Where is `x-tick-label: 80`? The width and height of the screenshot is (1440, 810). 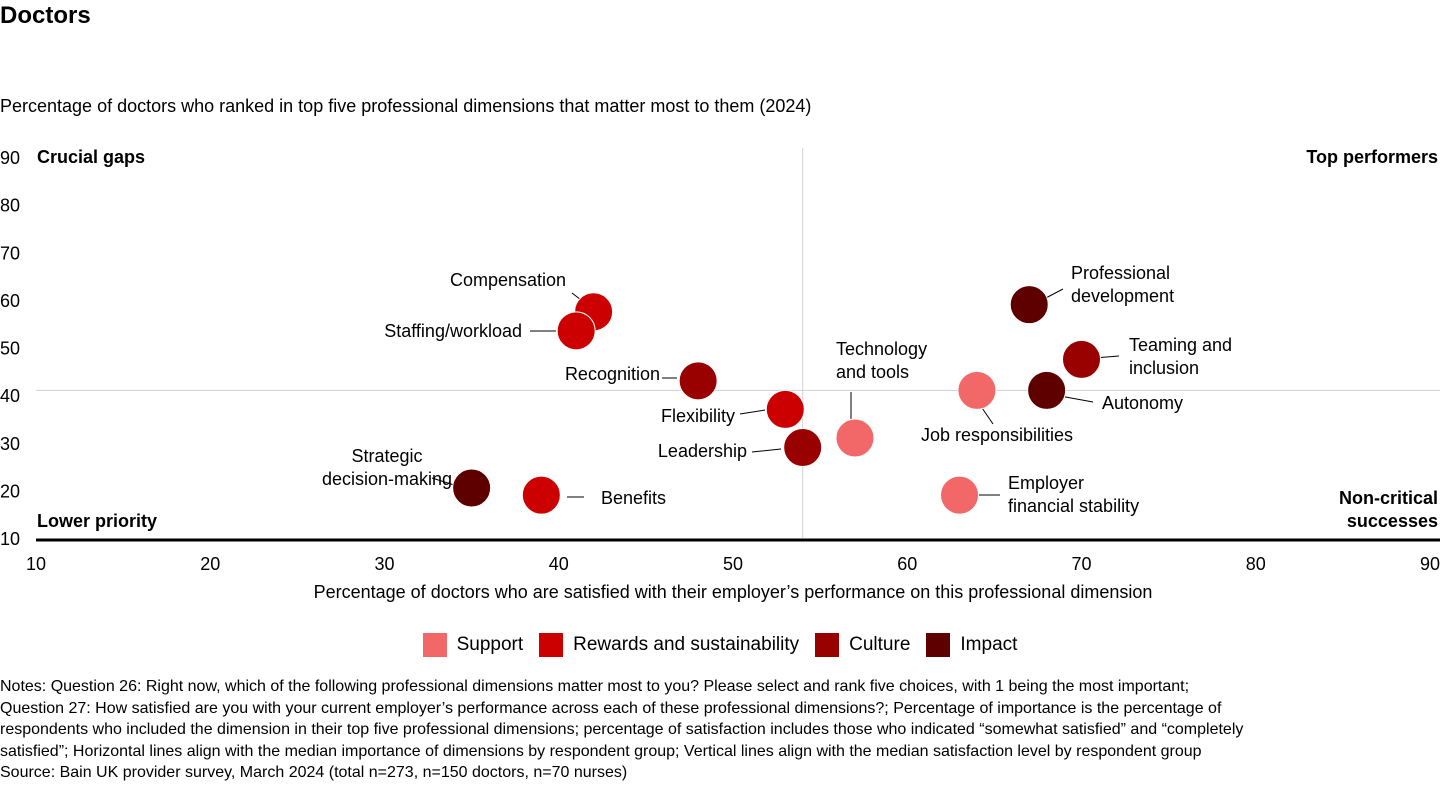 x-tick-label: 80 is located at coordinates (1256, 564).